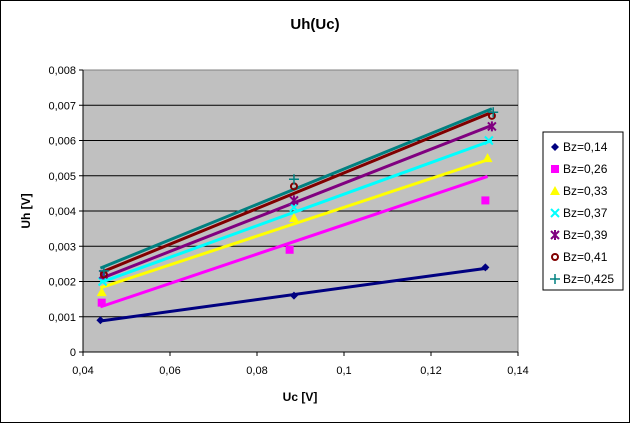 The width and height of the screenshot is (630, 423). What do you see at coordinates (256, 371) in the screenshot?
I see `x-tick-label-2: 0,08` at bounding box center [256, 371].